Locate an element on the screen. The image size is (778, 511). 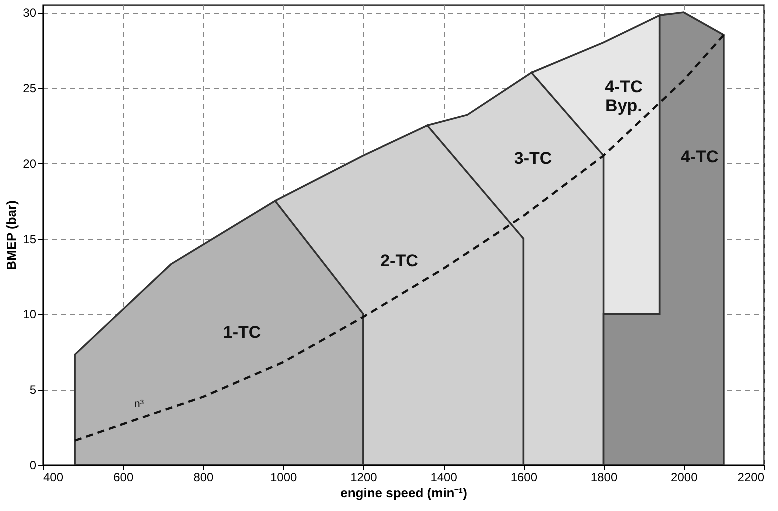
x-tick-label: 400 is located at coordinates (54, 477).